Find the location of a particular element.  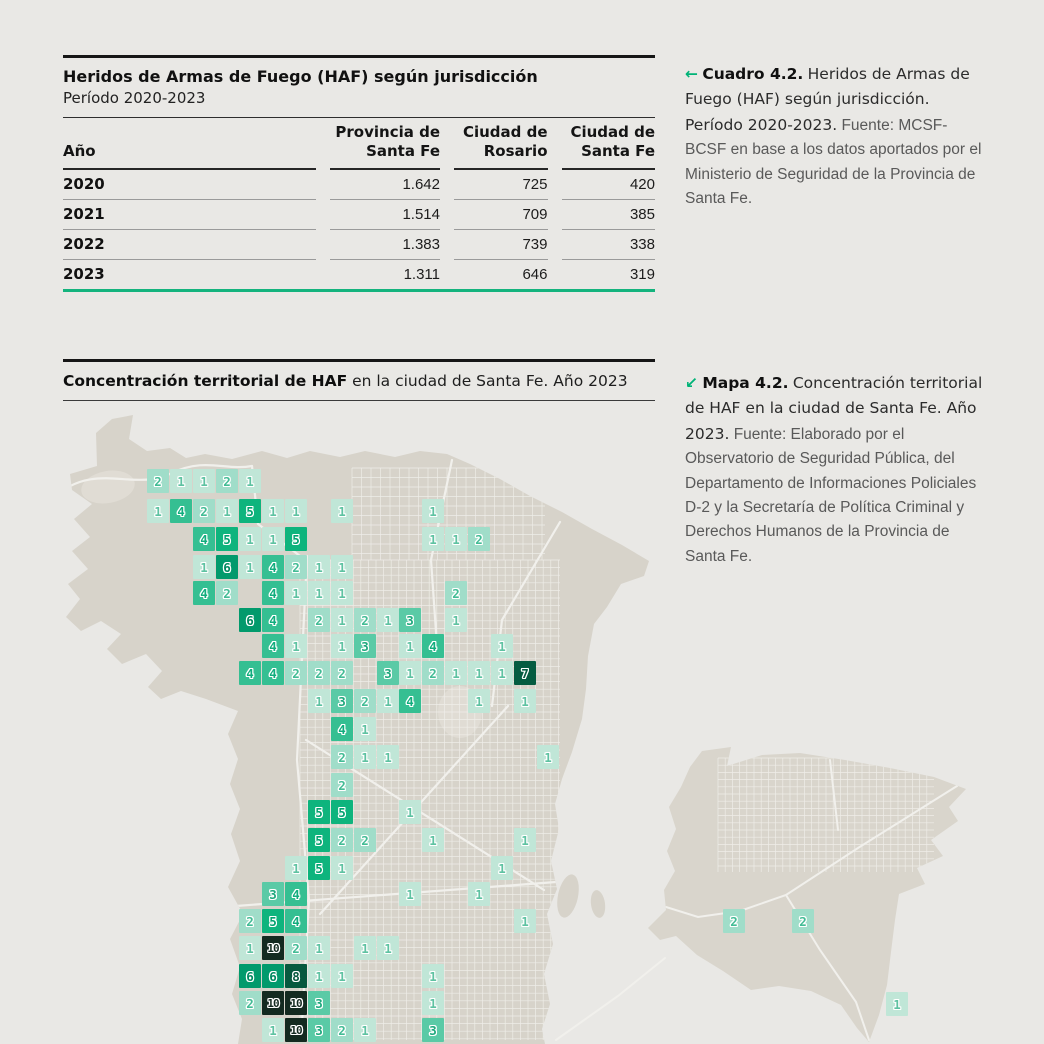

table-row: 2022 1.383 739 338 is located at coordinates (359, 245).